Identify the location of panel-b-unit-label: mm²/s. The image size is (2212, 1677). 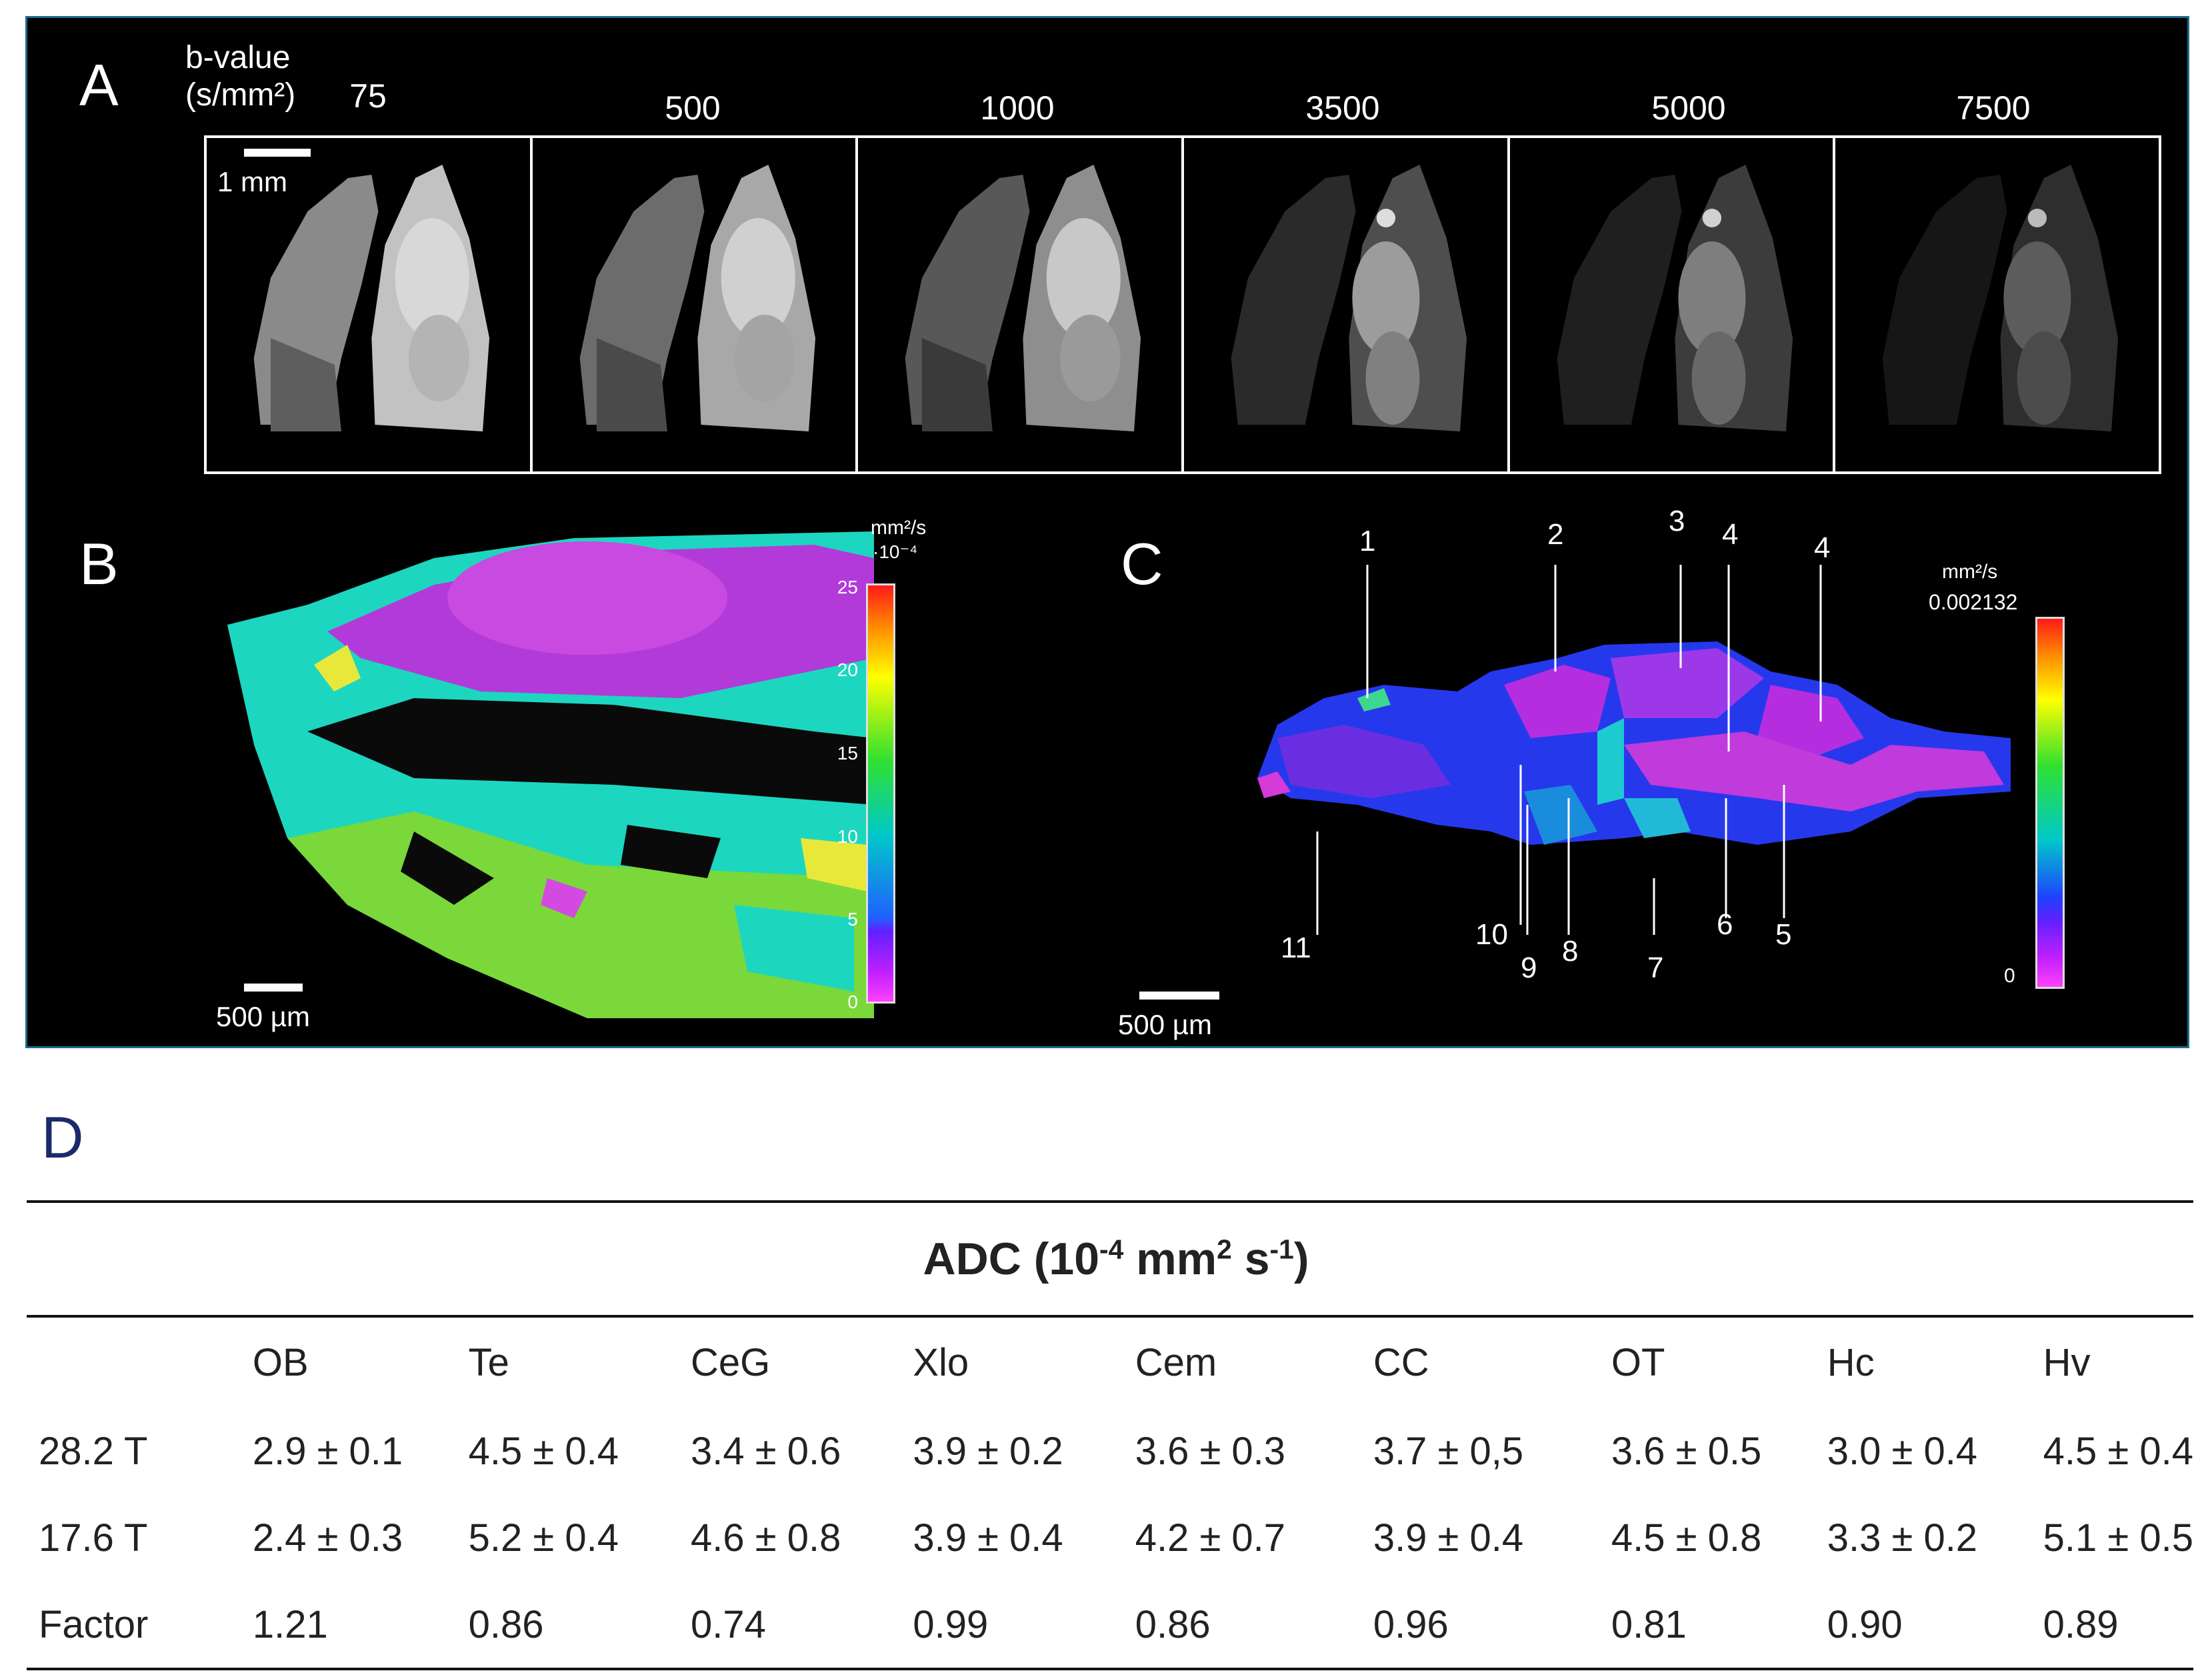
(899, 528).